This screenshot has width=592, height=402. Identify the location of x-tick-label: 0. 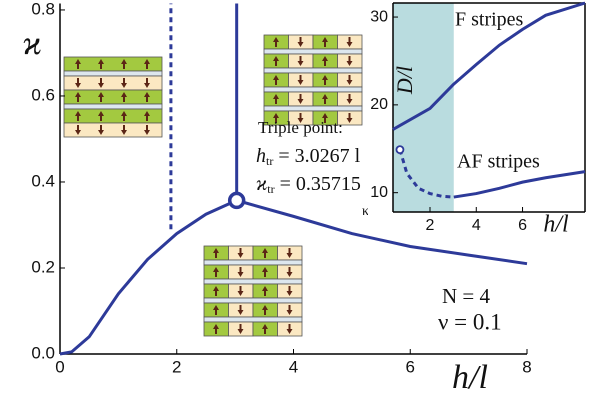
(59, 366).